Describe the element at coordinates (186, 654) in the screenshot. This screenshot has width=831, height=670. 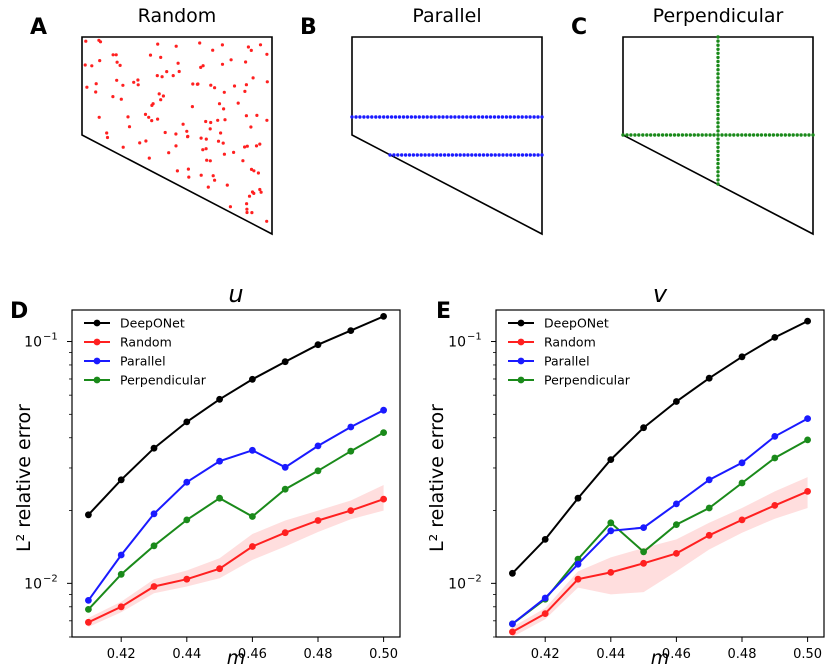
I see `x-tick-label: 0.44` at that location.